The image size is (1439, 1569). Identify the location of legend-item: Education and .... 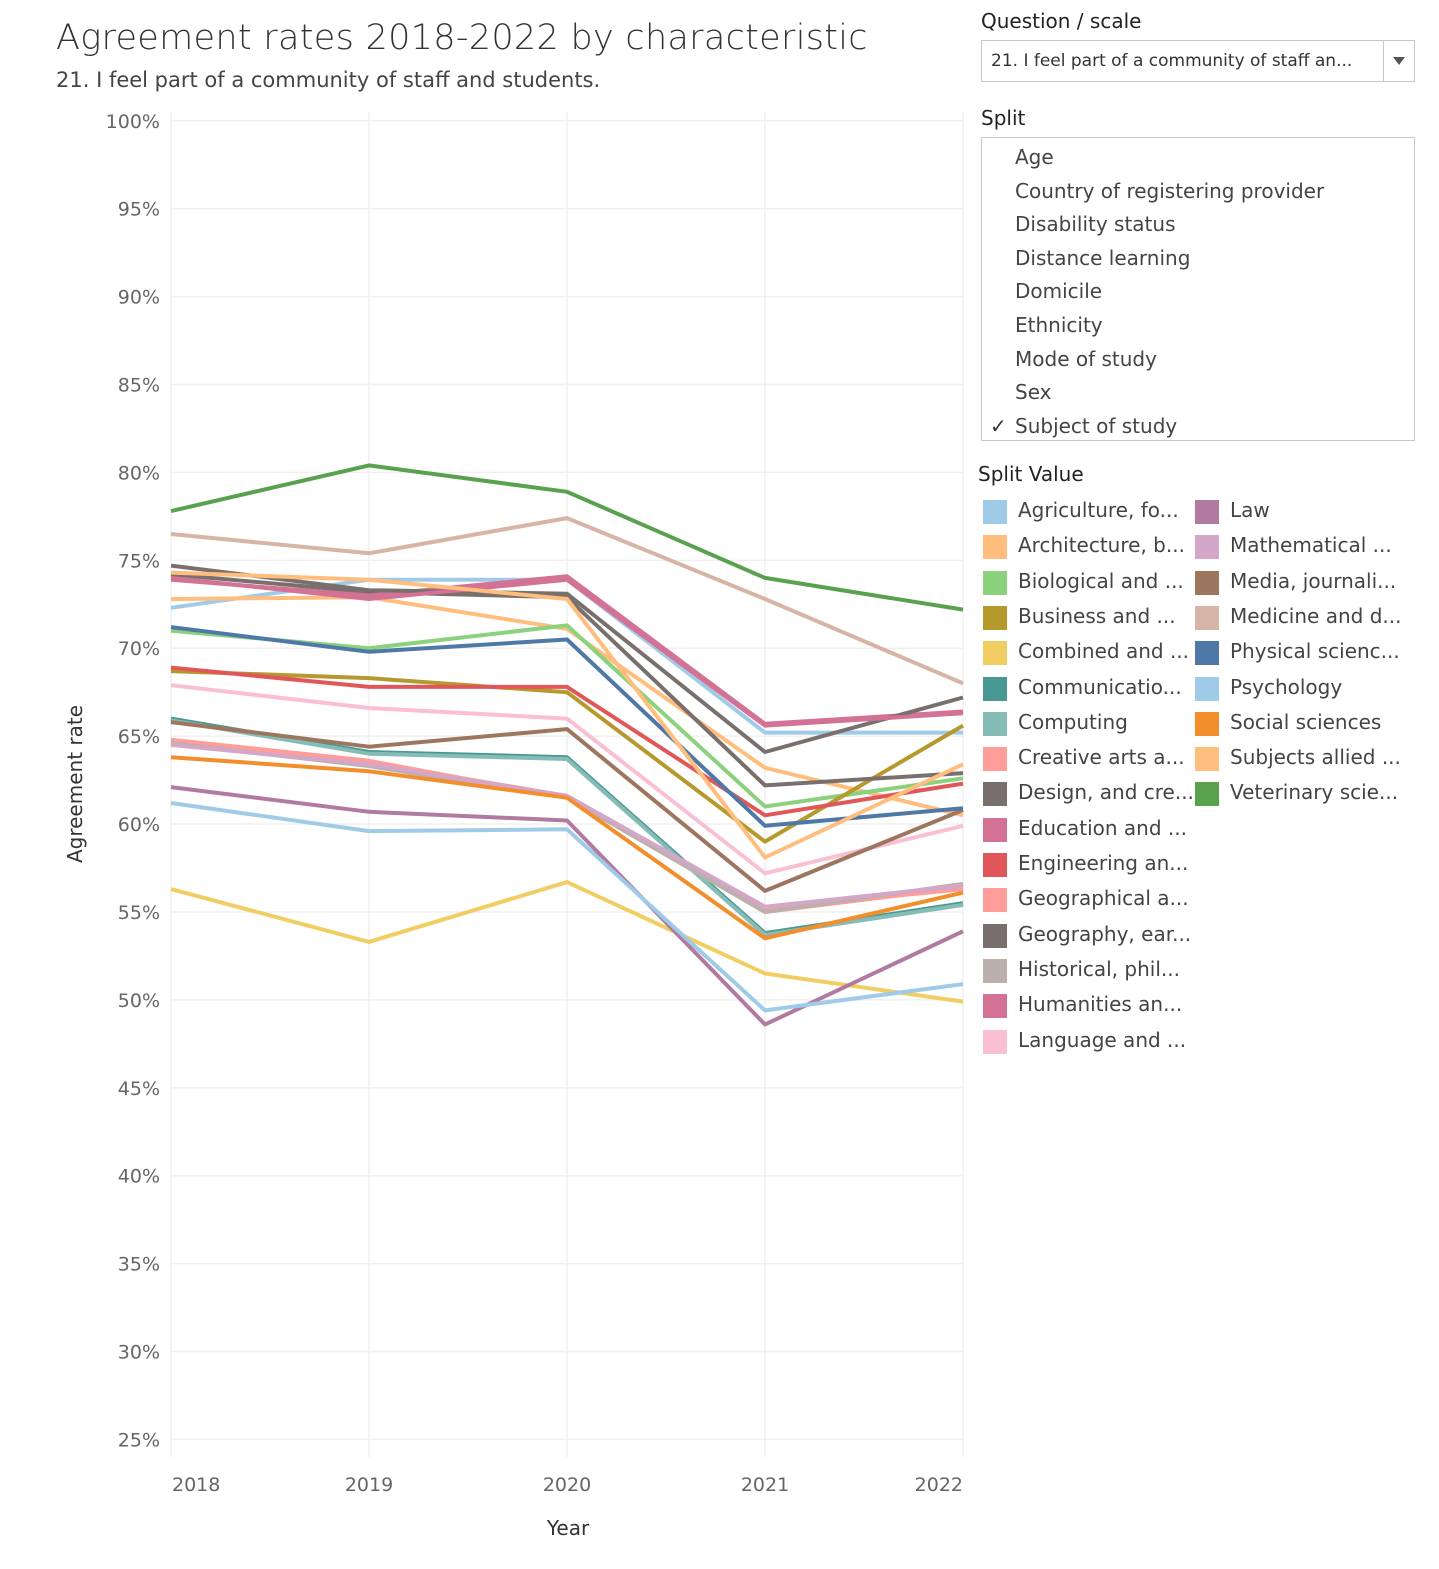
(1088, 830).